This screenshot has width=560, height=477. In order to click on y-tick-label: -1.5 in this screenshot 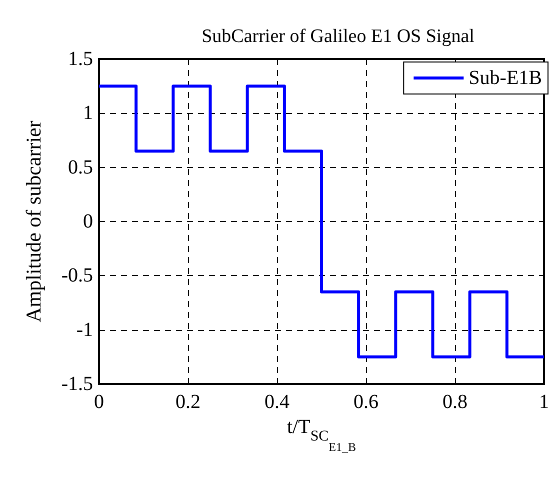, I will do `click(77, 384)`.